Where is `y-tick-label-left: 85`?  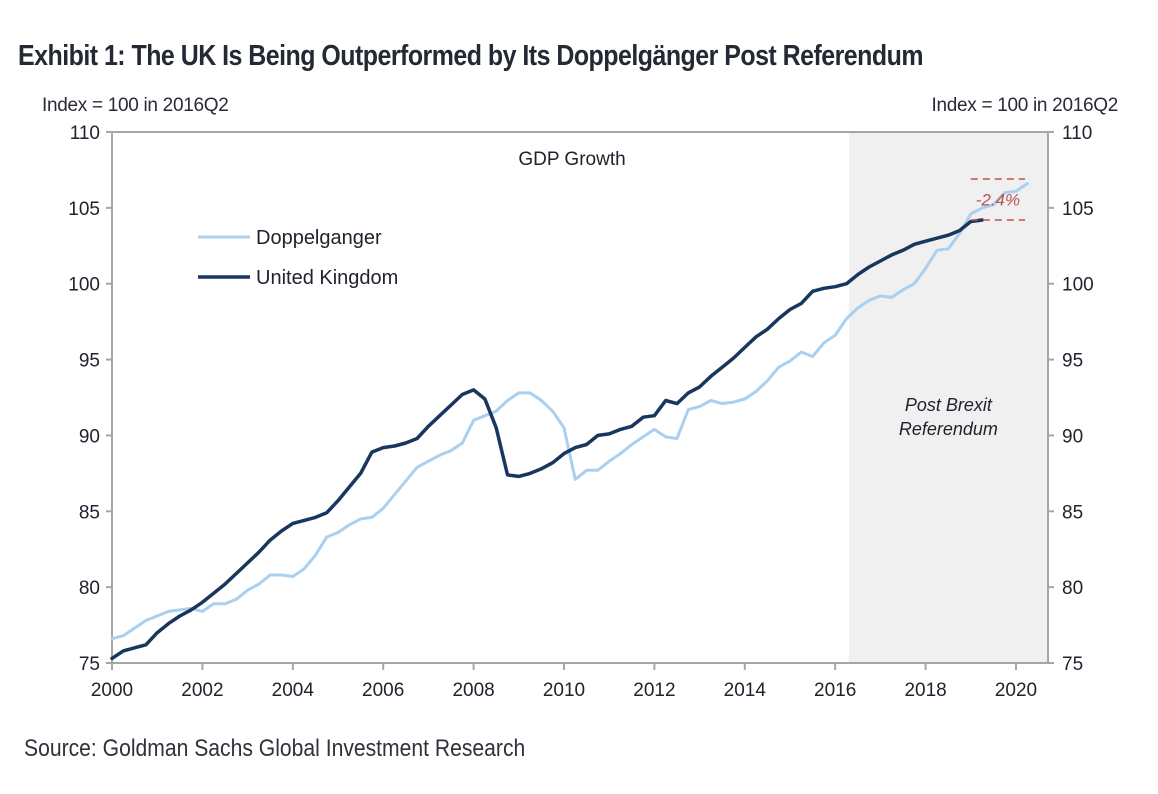 y-tick-label-left: 85 is located at coordinates (89, 512).